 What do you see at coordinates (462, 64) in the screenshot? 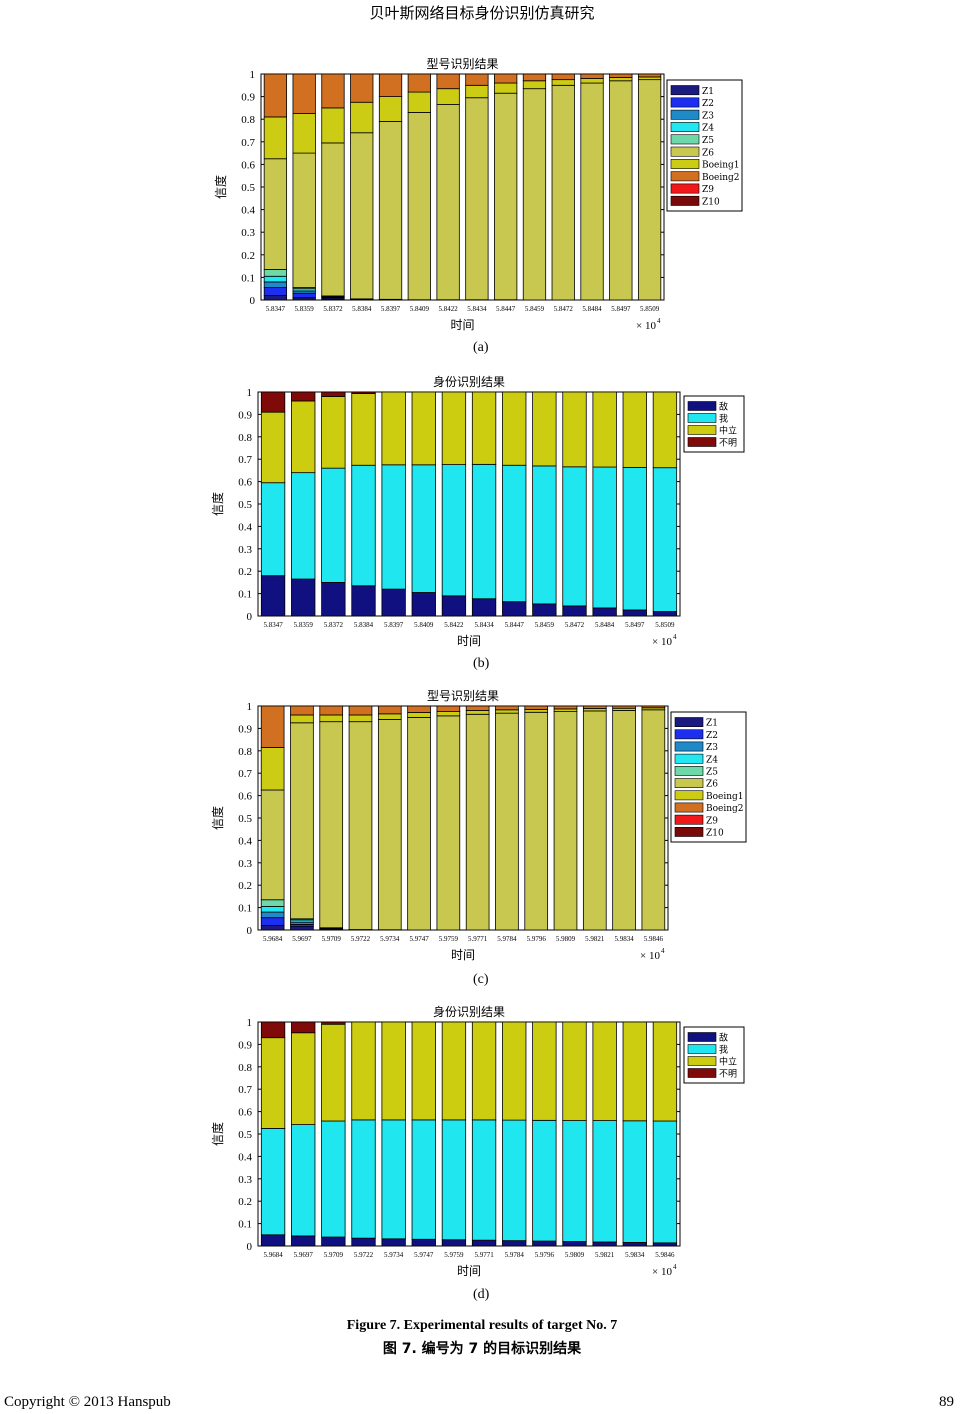
I see `chart-title: 型号识别结果` at bounding box center [462, 64].